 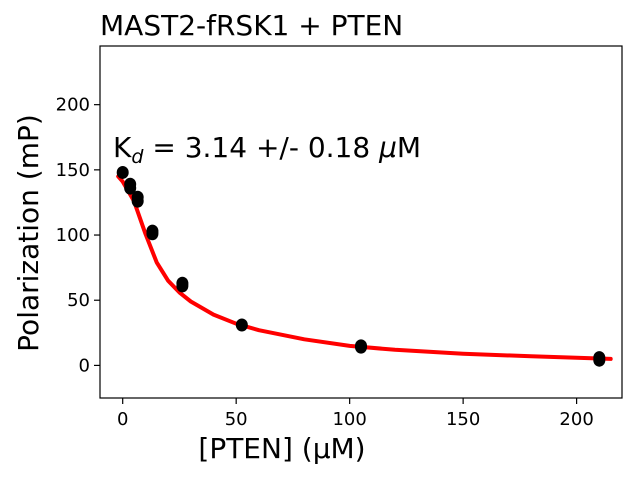 I want to click on x-tick-label: 0, so click(x=122, y=419).